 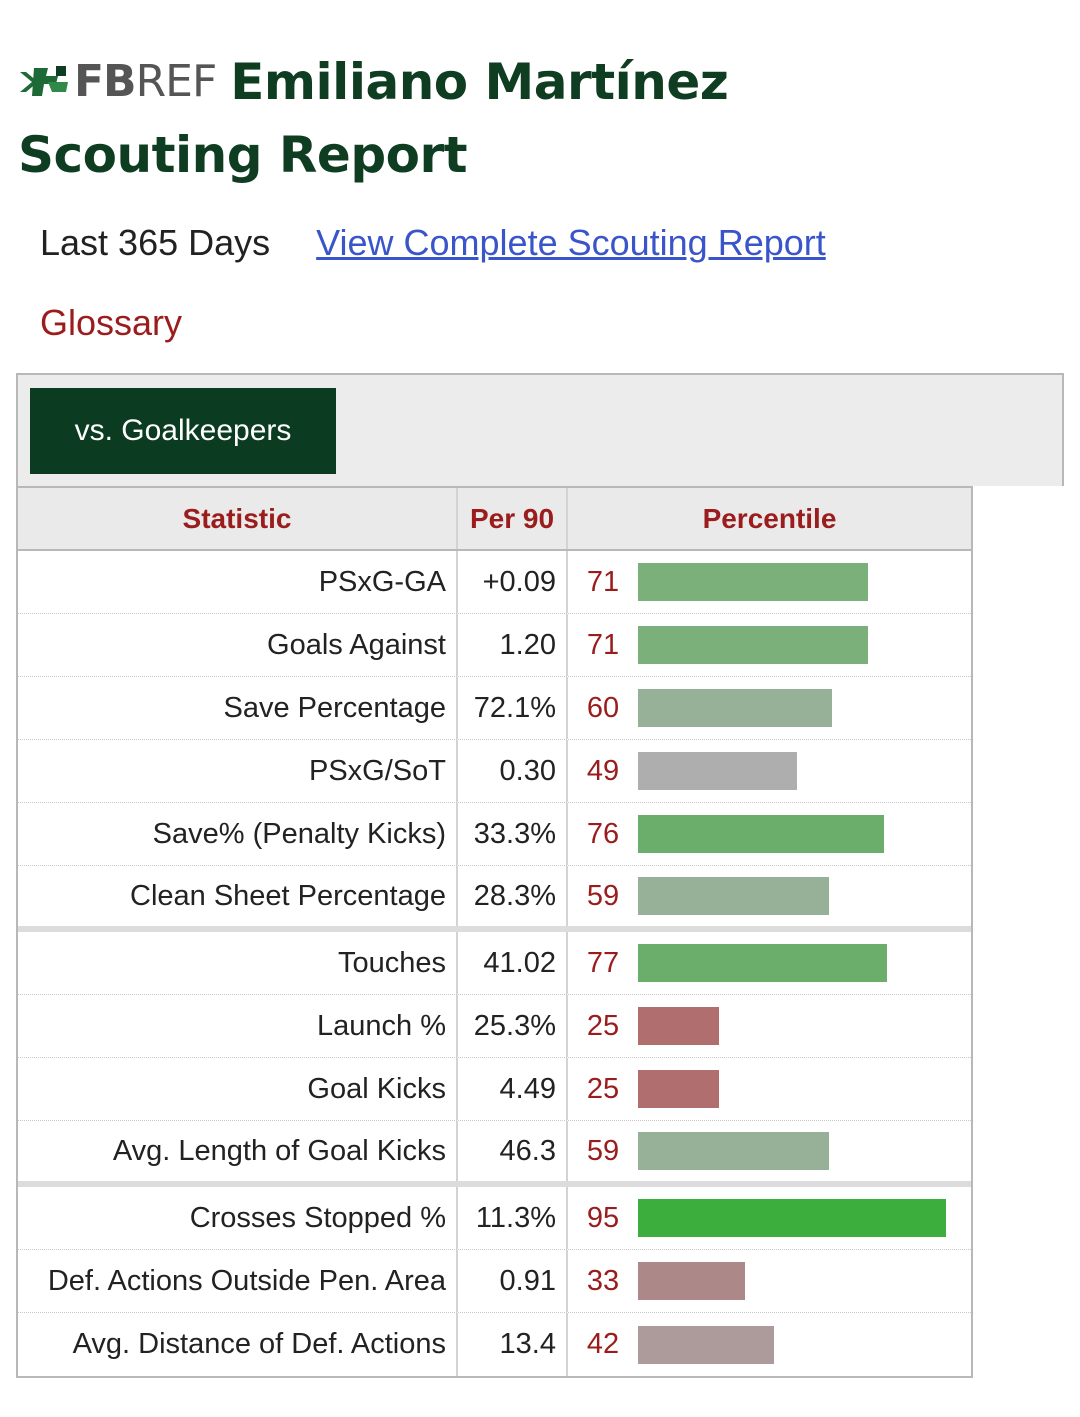 What do you see at coordinates (513, 771) in the screenshot?
I see `per90-value: 0.30` at bounding box center [513, 771].